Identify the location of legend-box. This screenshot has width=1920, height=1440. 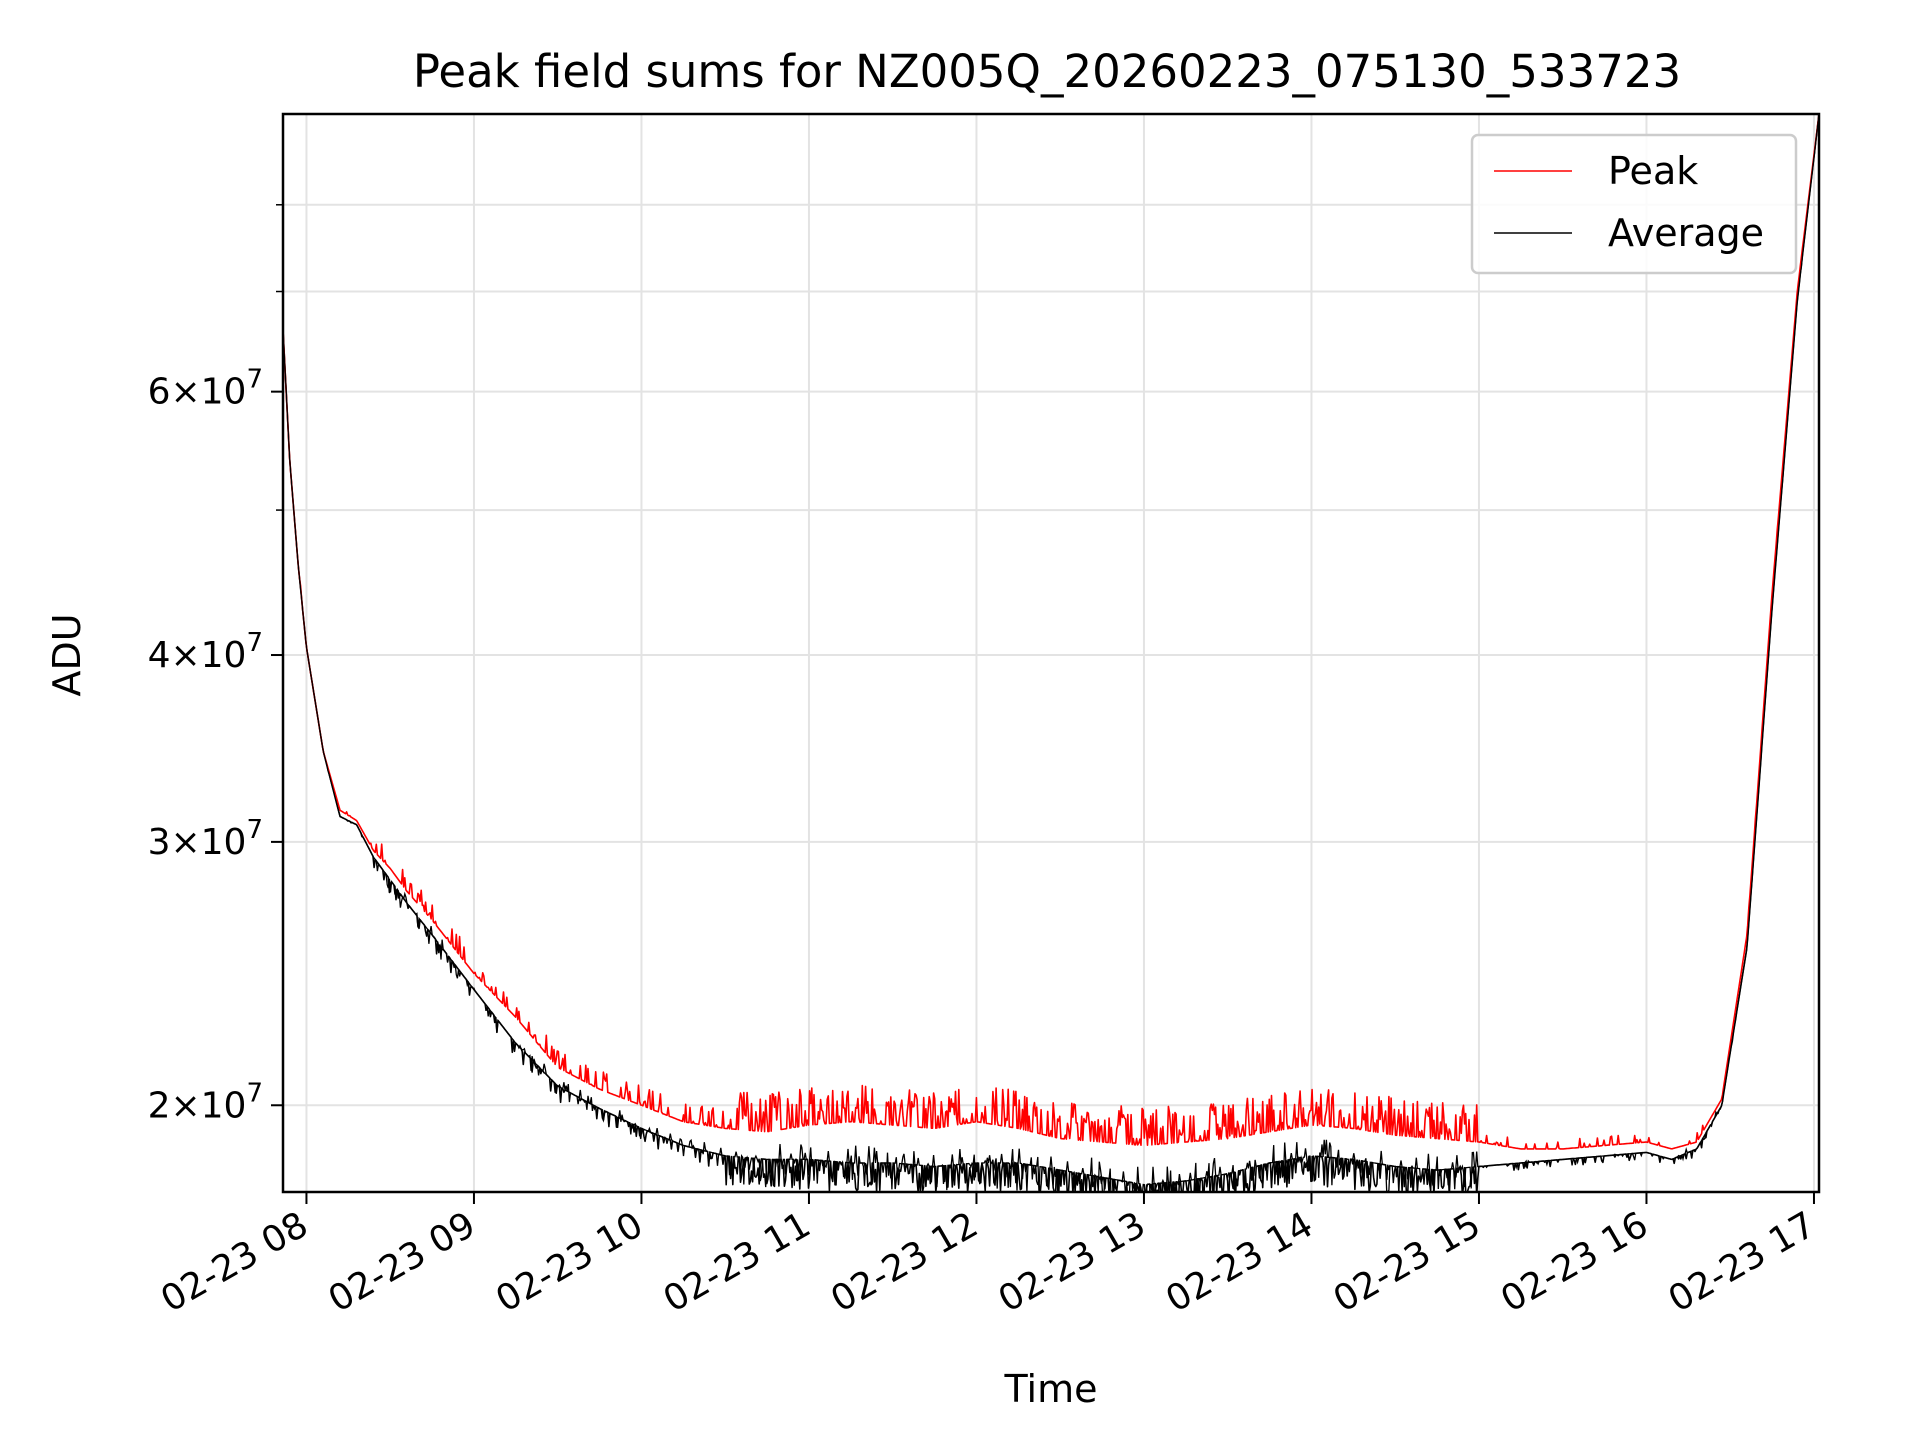
(1634, 204).